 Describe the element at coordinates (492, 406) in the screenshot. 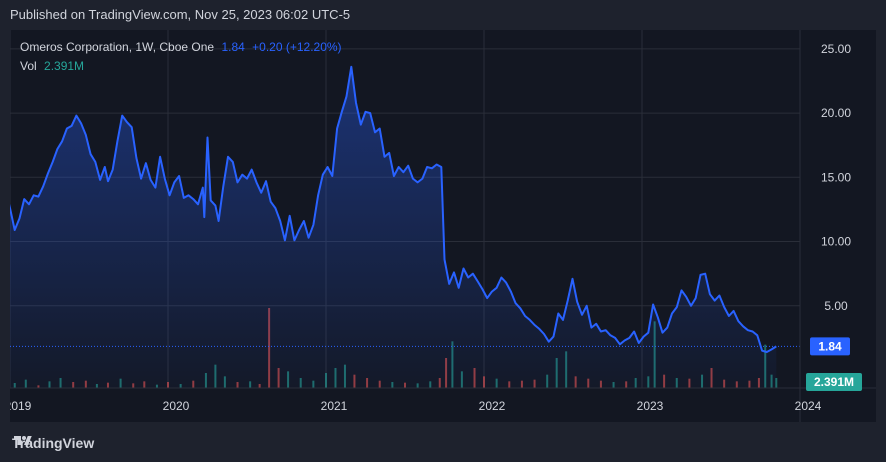

I see `x-tick-label: 2022` at that location.